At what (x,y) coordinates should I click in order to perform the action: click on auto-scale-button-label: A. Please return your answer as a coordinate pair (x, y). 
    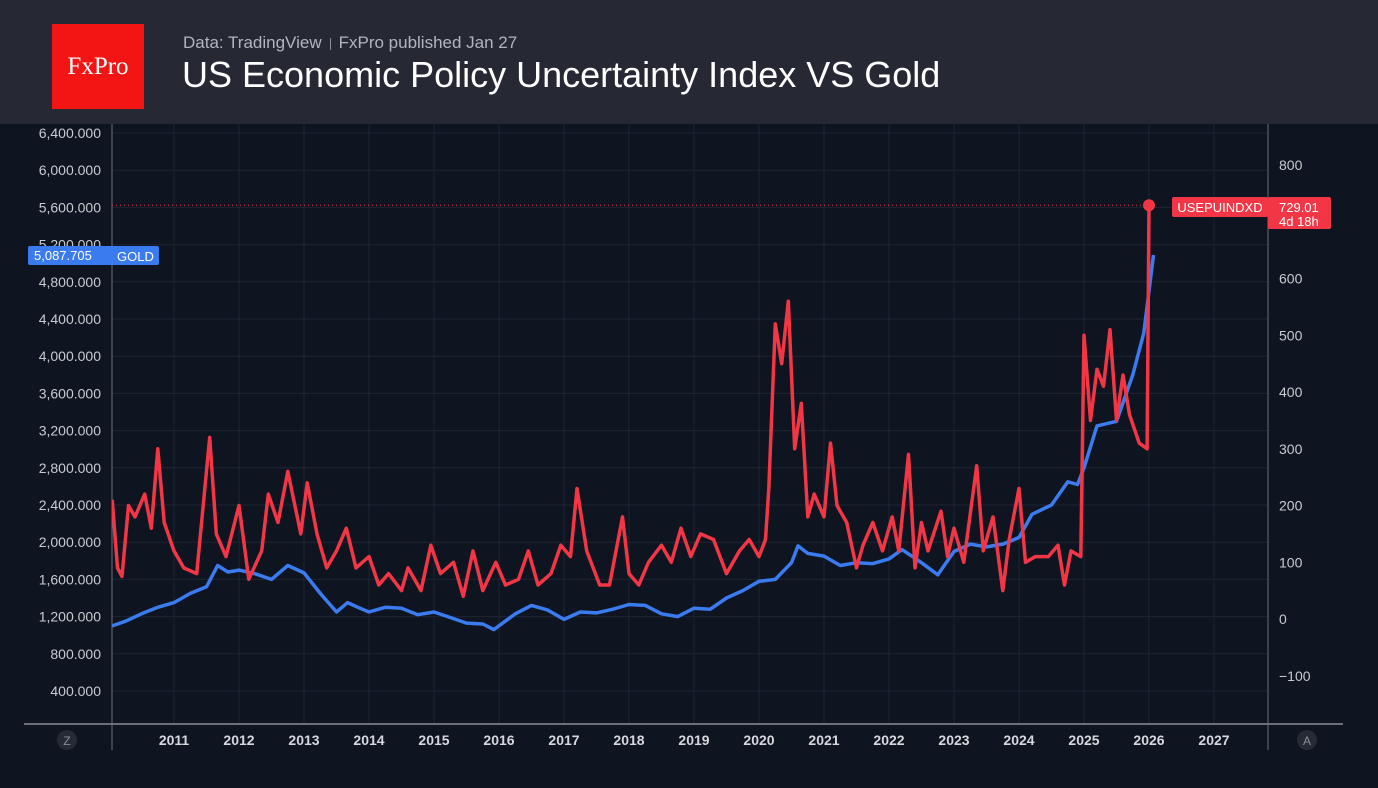
    Looking at the image, I should click on (1307, 741).